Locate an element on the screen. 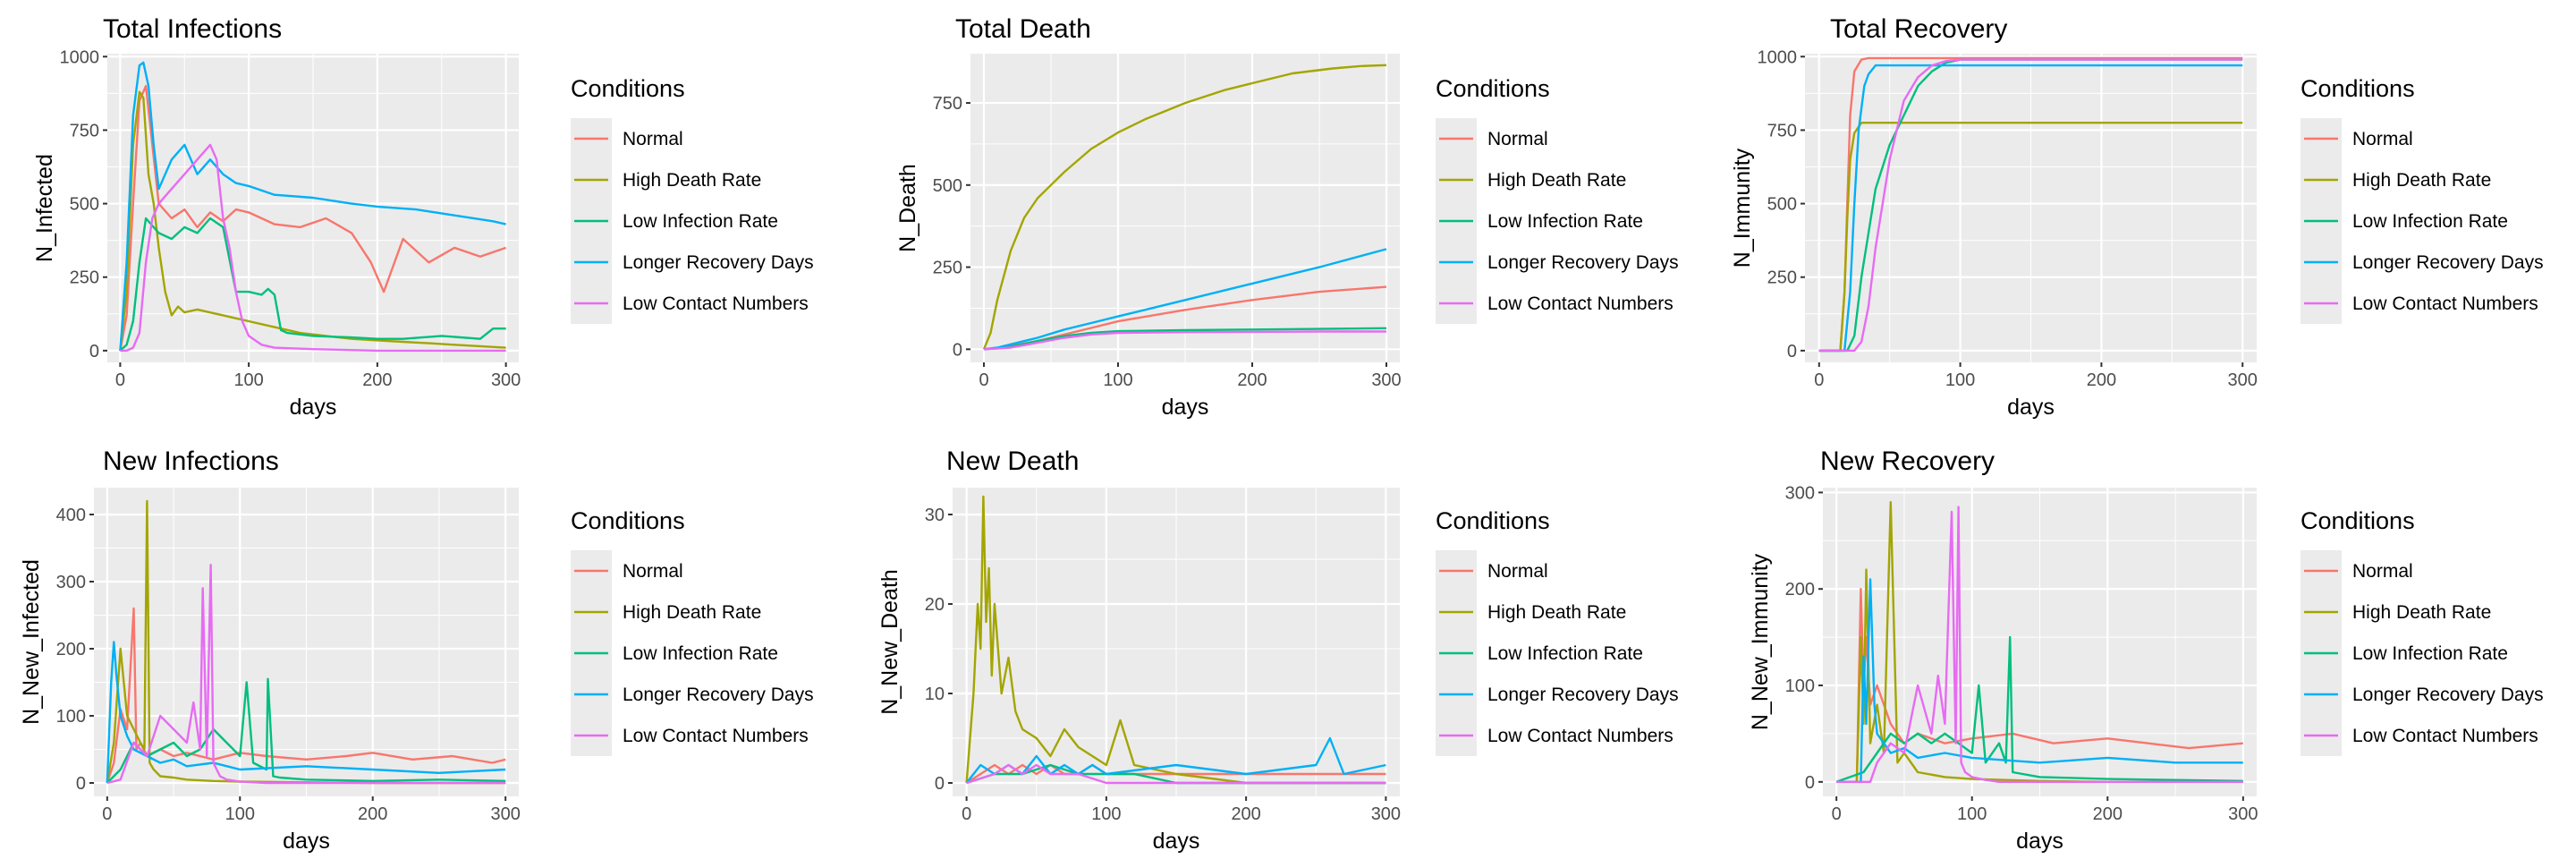 This screenshot has width=2576, height=859. y-tick-label: 20 is located at coordinates (935, 605).